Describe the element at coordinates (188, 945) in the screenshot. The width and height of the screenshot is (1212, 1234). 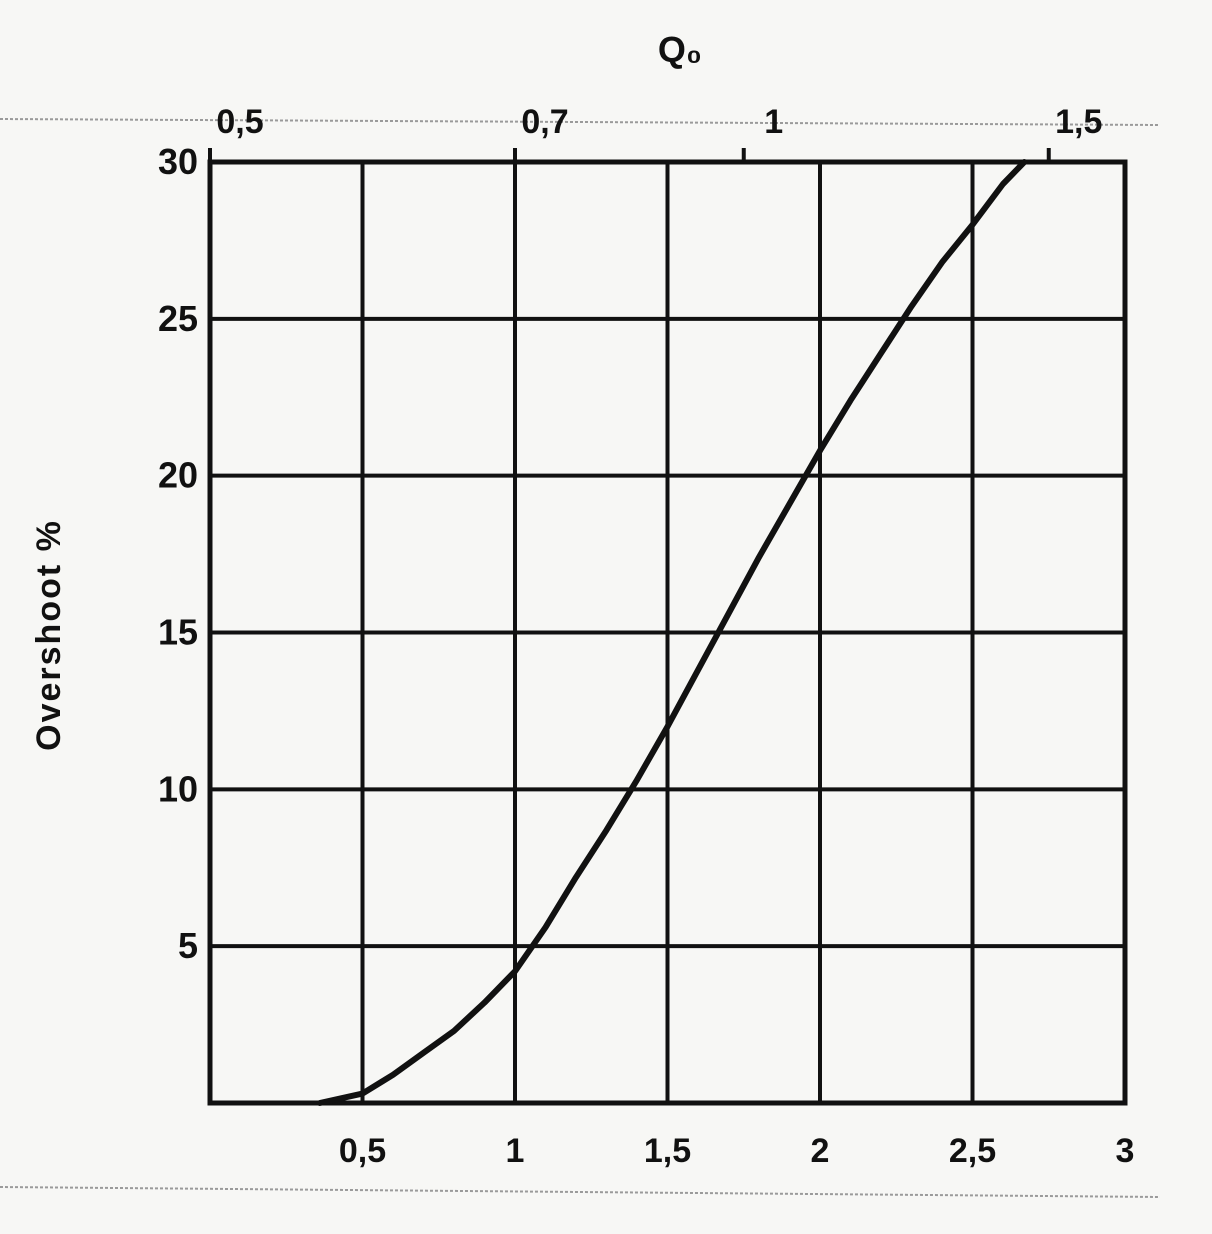
I see `y-tick-label: 5` at that location.